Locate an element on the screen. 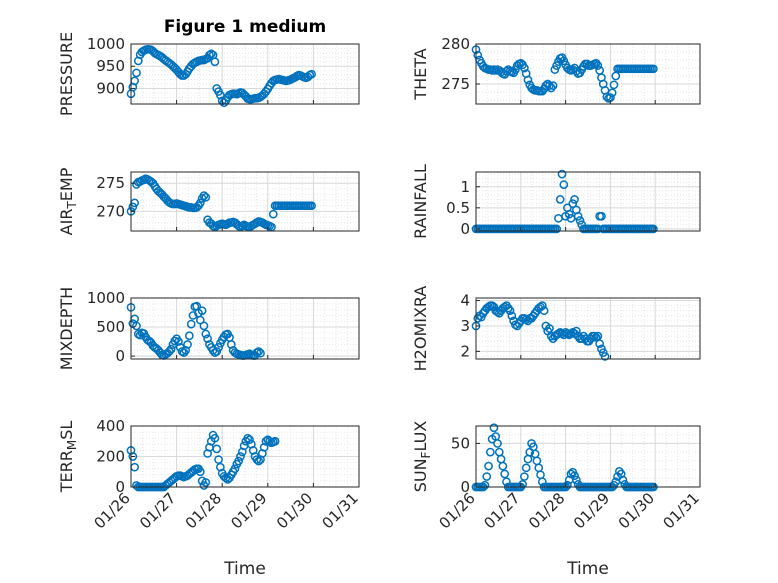  y-axis-label-part: SUN is located at coordinates (420, 475).